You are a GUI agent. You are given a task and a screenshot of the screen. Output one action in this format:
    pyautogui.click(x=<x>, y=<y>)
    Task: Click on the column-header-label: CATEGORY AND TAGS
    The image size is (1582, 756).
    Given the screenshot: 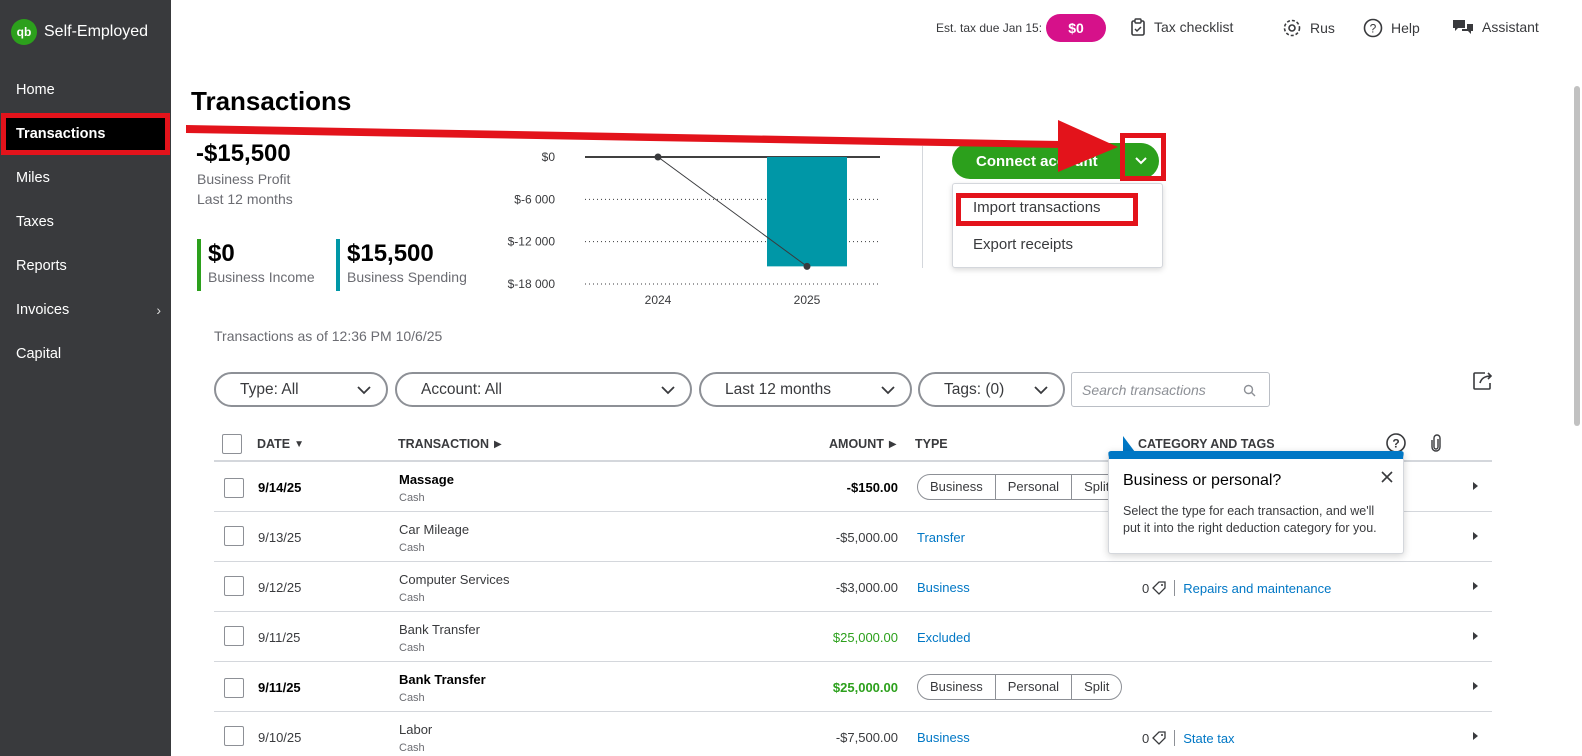 What is the action you would take?
    pyautogui.click(x=1206, y=444)
    